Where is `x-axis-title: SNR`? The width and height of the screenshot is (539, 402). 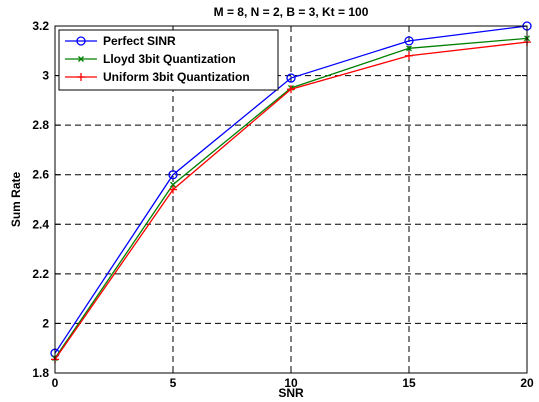
x-axis-title: SNR is located at coordinates (291, 393).